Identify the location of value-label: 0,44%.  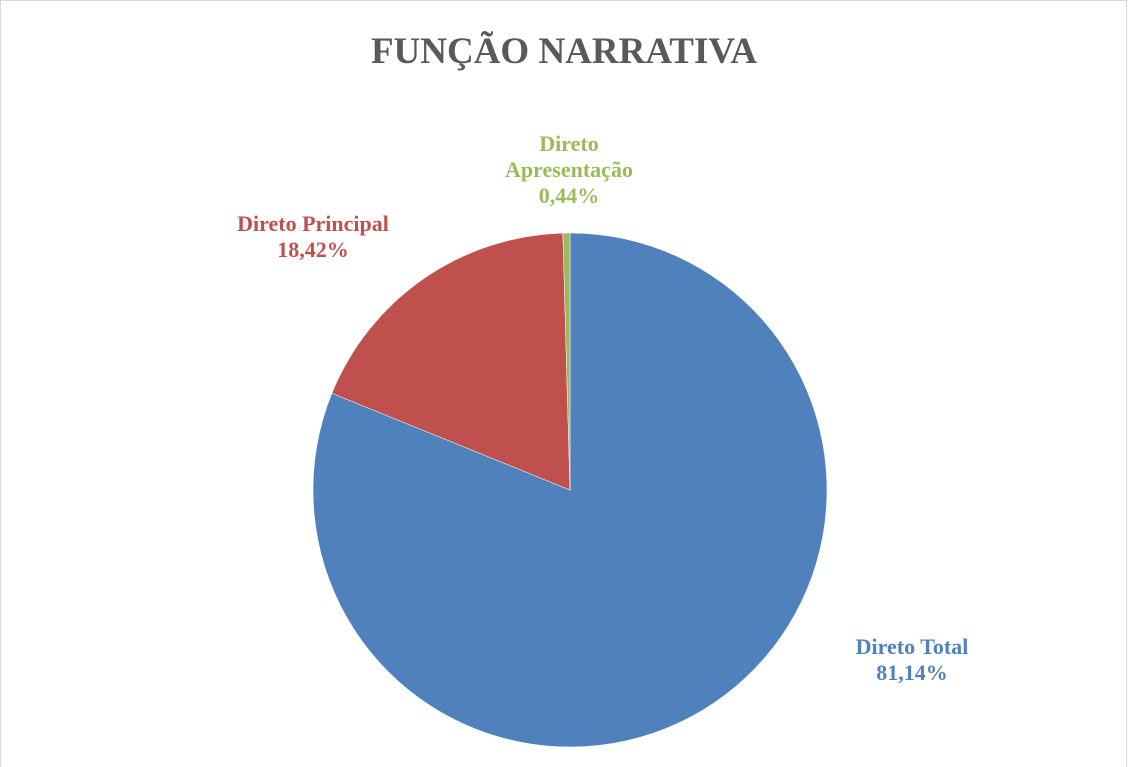
(569, 195).